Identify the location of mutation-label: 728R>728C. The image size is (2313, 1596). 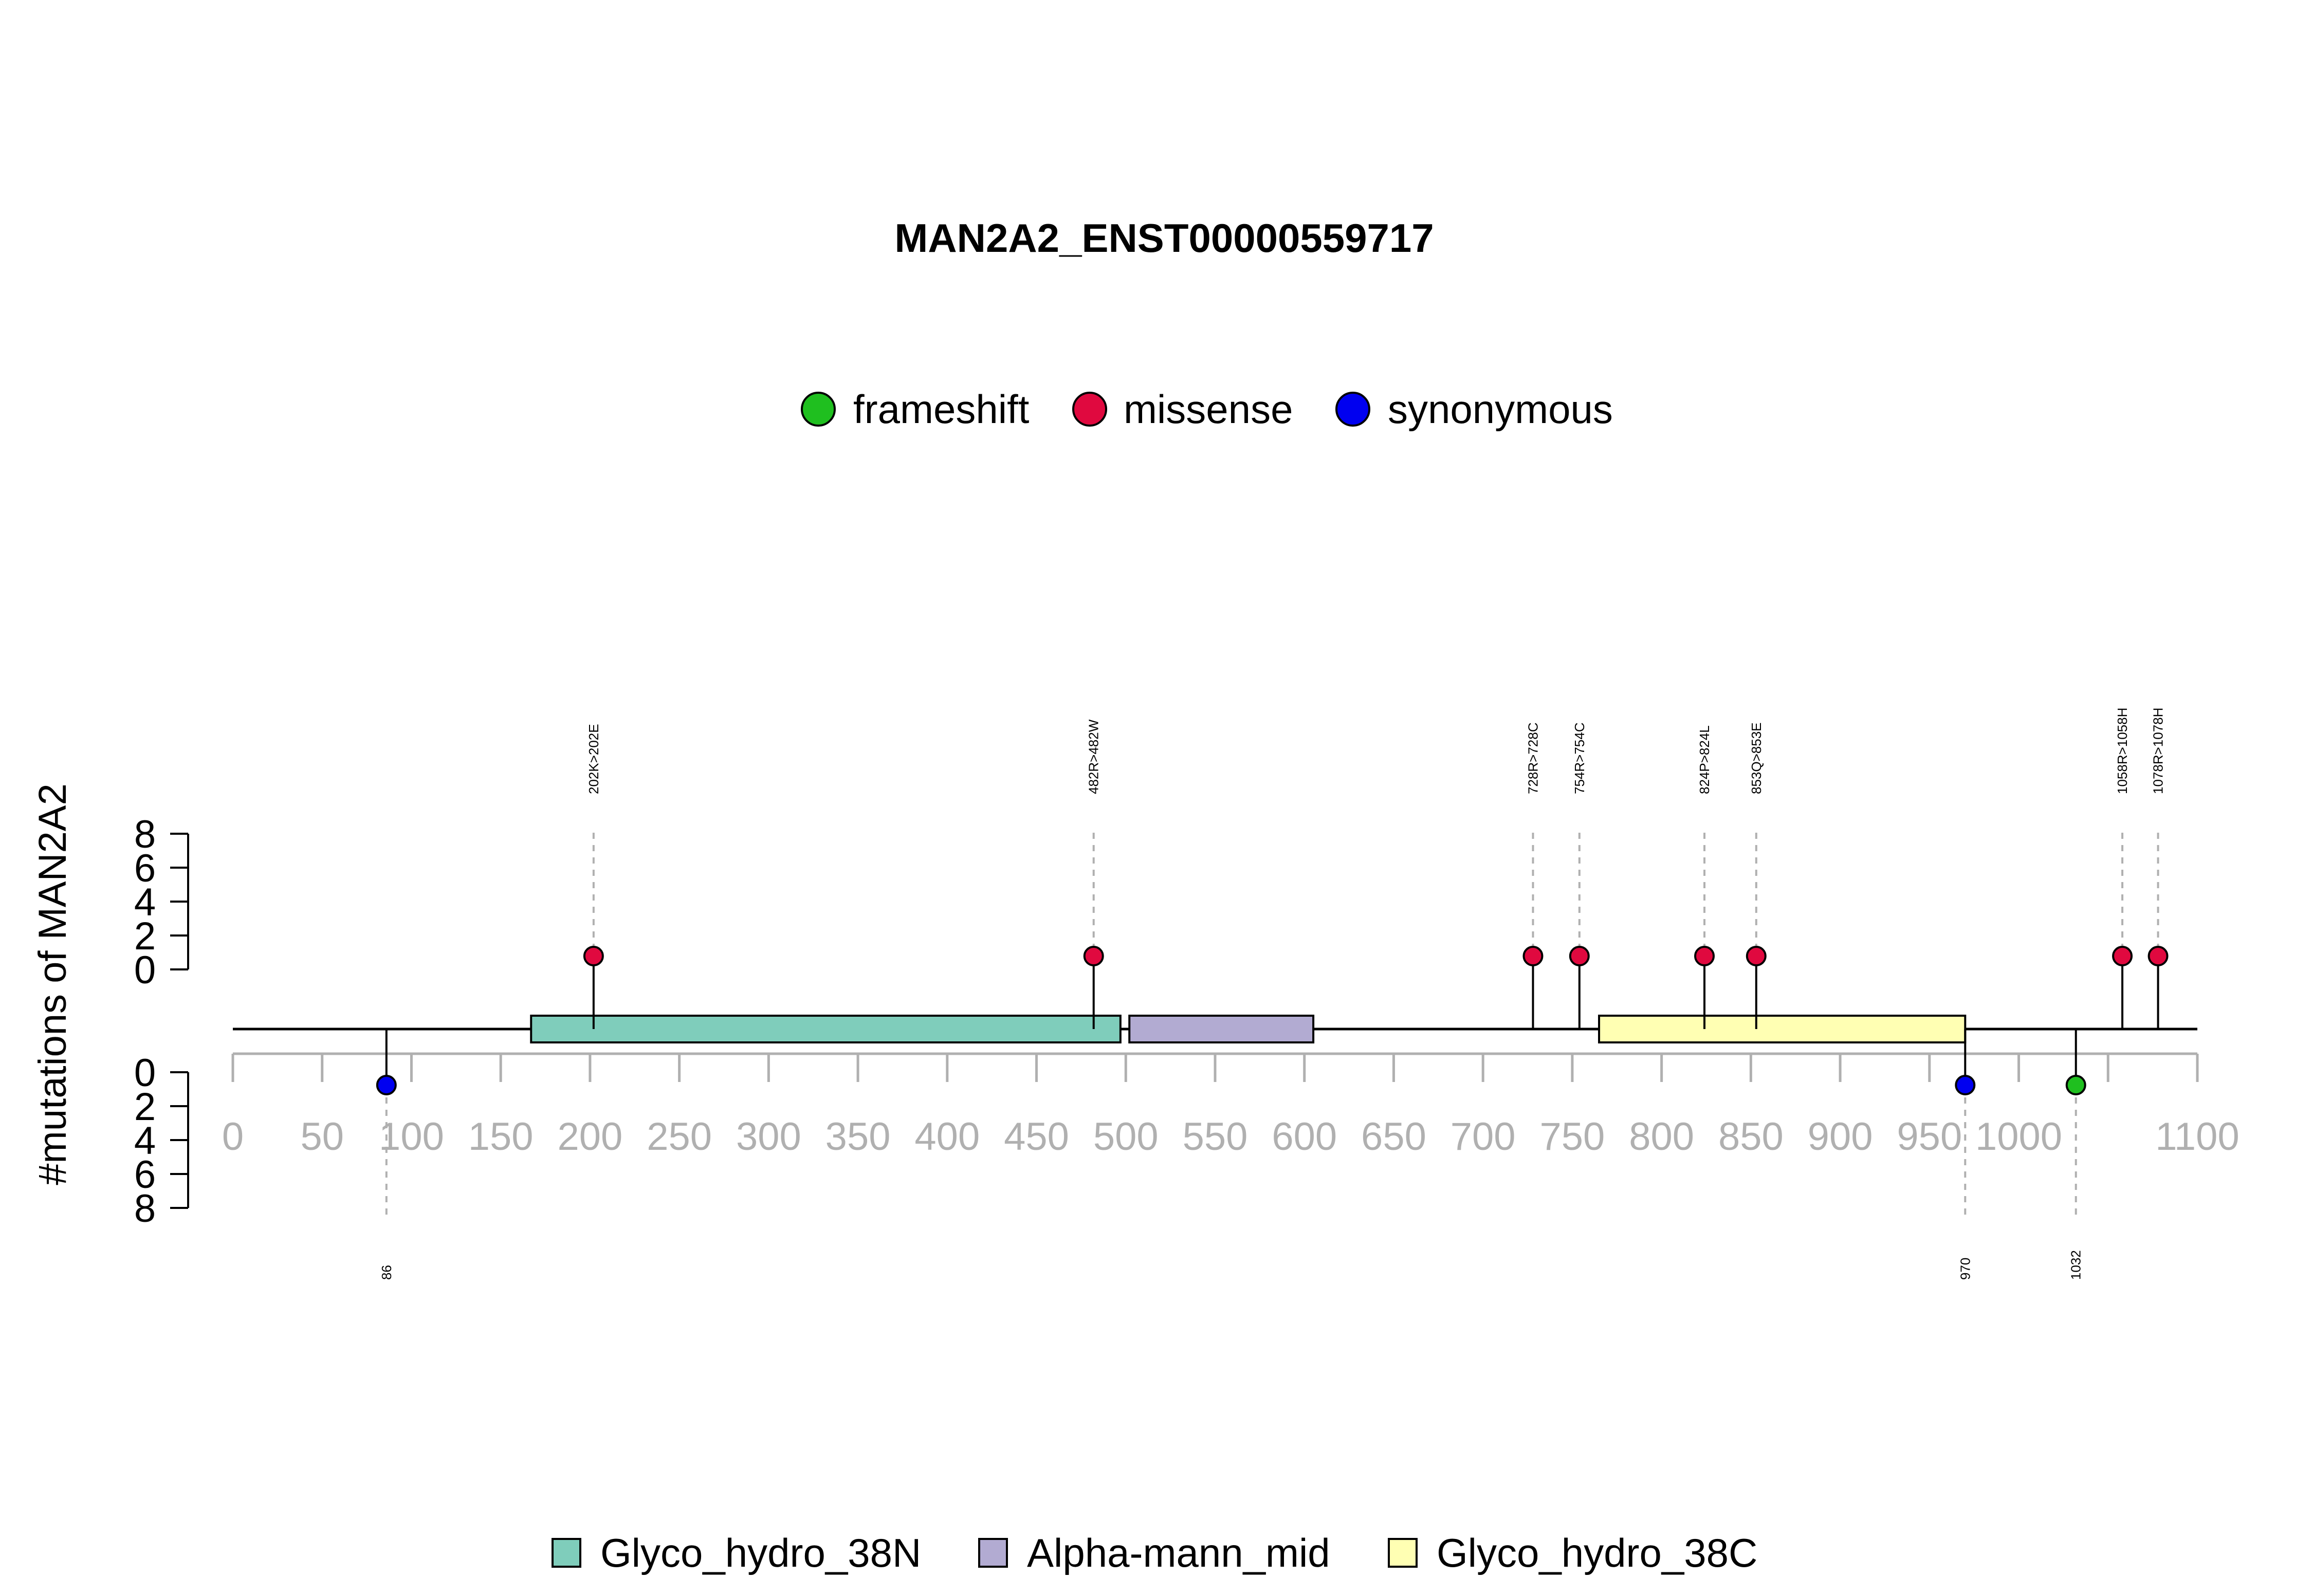
(1532, 759).